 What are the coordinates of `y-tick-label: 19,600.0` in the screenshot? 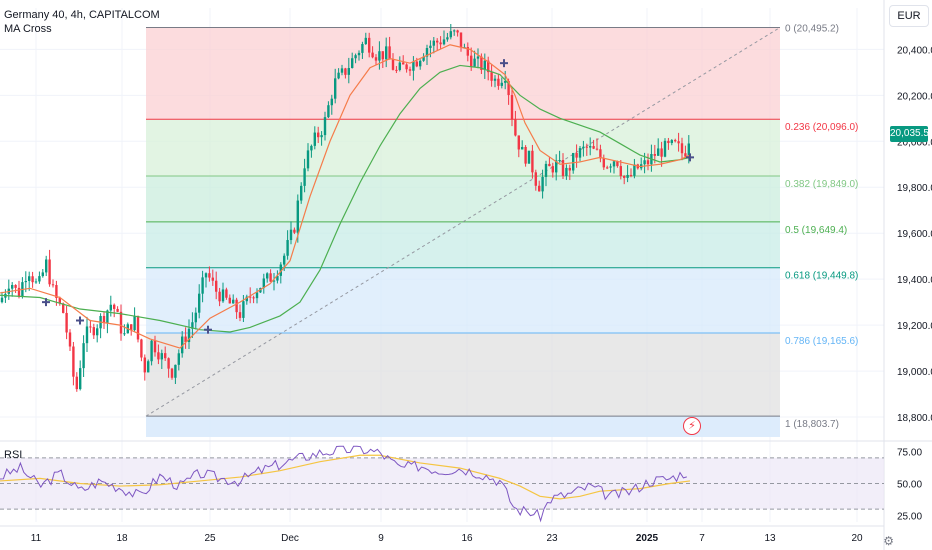 It's located at (914, 234).